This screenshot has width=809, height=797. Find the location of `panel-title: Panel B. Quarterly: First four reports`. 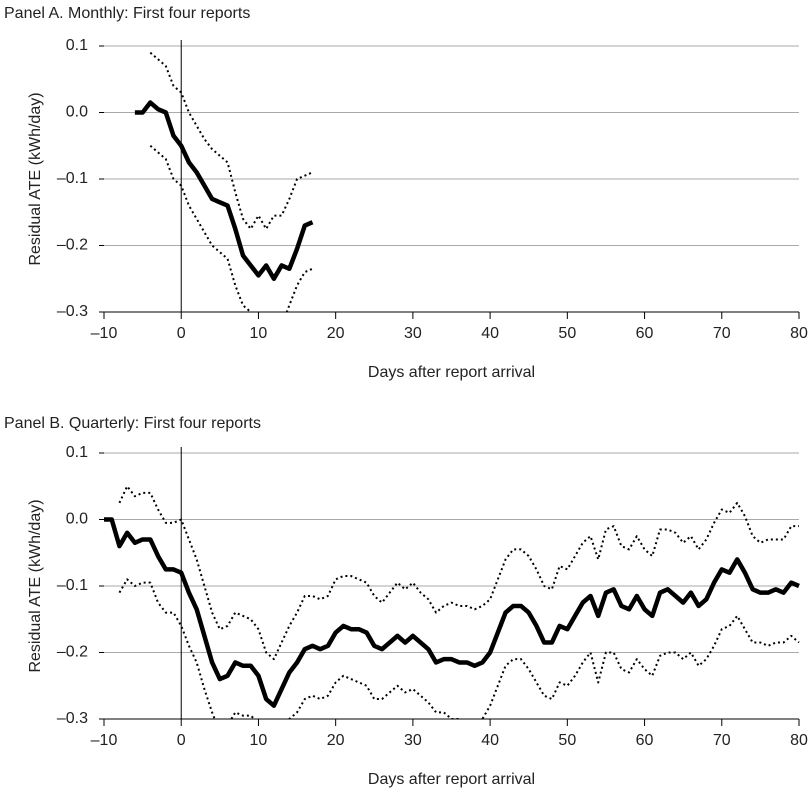

panel-title: Panel B. Quarterly: First four reports is located at coordinates (132, 423).